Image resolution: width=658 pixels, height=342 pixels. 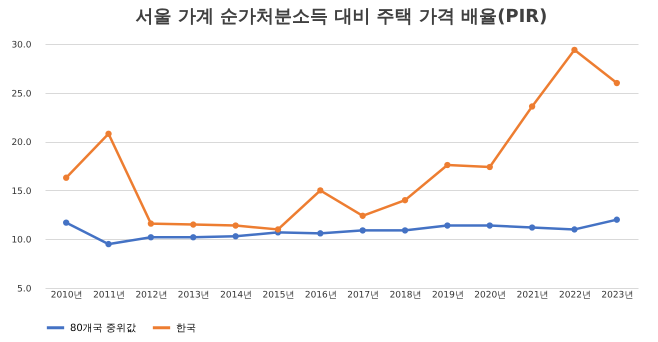 What do you see at coordinates (363, 295) in the screenshot?
I see `x-tick-label: 2017년` at bounding box center [363, 295].